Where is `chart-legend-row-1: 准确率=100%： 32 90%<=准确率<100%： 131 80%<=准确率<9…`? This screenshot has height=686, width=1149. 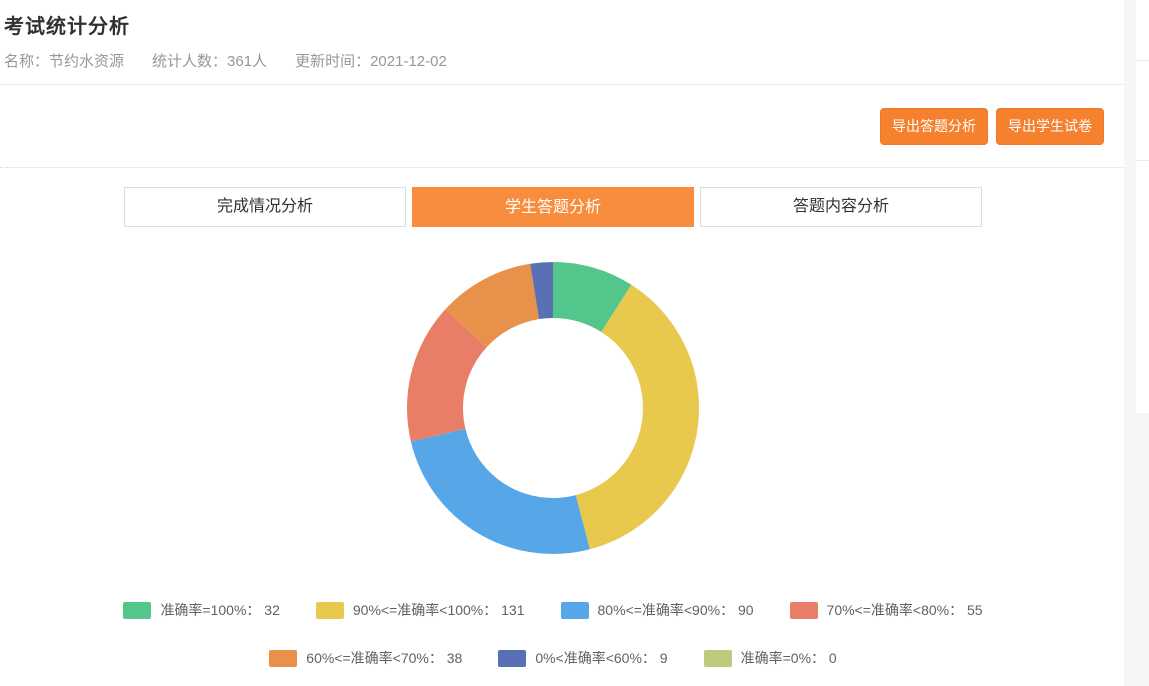
chart-legend-row-1: 准确率=100%： 32 90%<=准确率<100%： 131 80%<=准确率<9… is located at coordinates (553, 610).